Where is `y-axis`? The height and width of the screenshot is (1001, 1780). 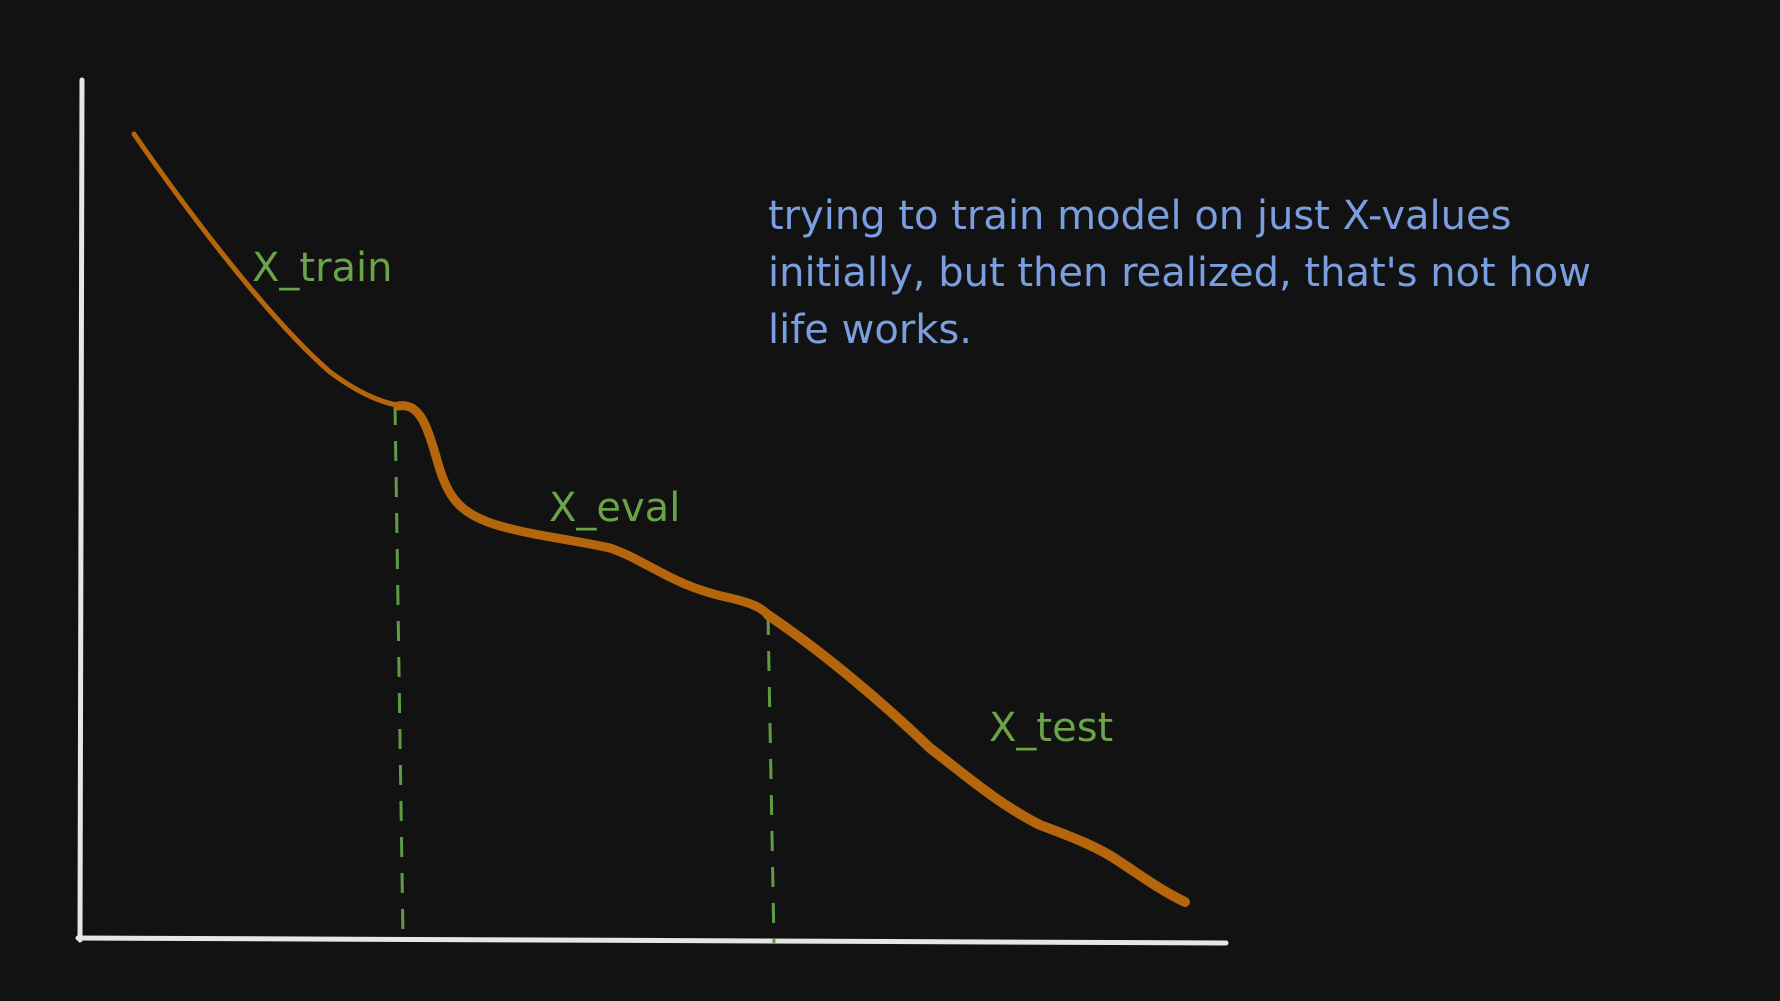
y-axis is located at coordinates (81, 510).